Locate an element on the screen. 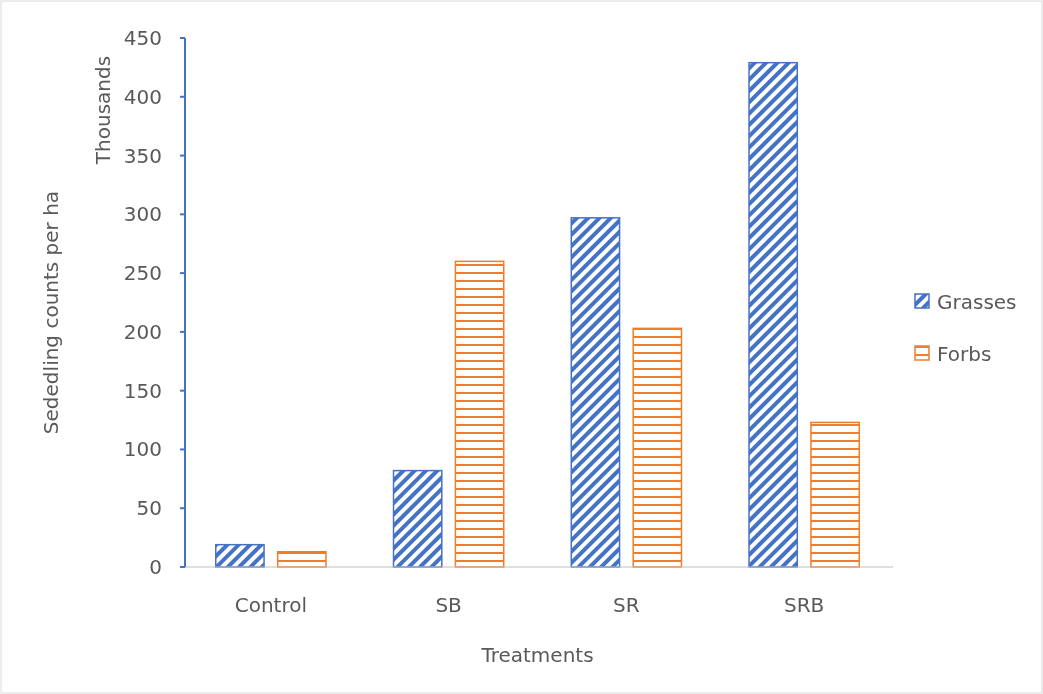 This screenshot has width=1043, height=694. y-tick-label: 50 is located at coordinates (149, 508).